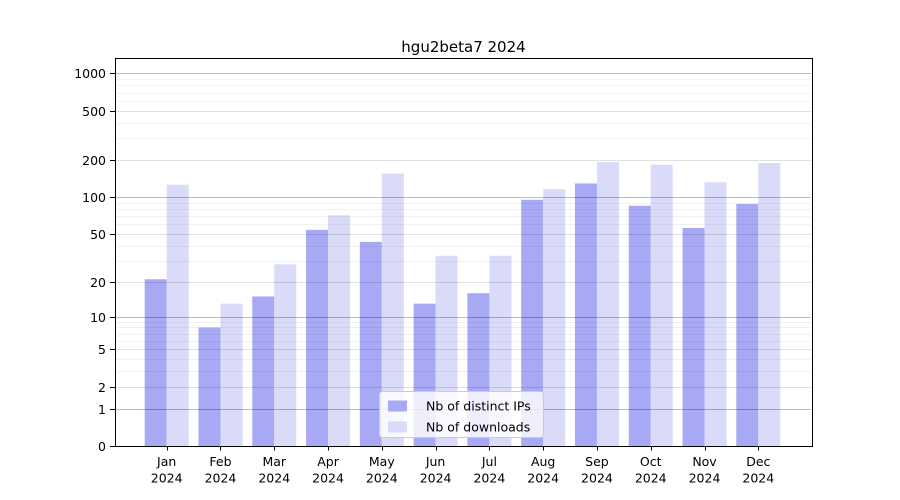 The width and height of the screenshot is (900, 500). Describe the element at coordinates (651, 478) in the screenshot. I see `x-axis-label-year-oct: 2024` at that location.